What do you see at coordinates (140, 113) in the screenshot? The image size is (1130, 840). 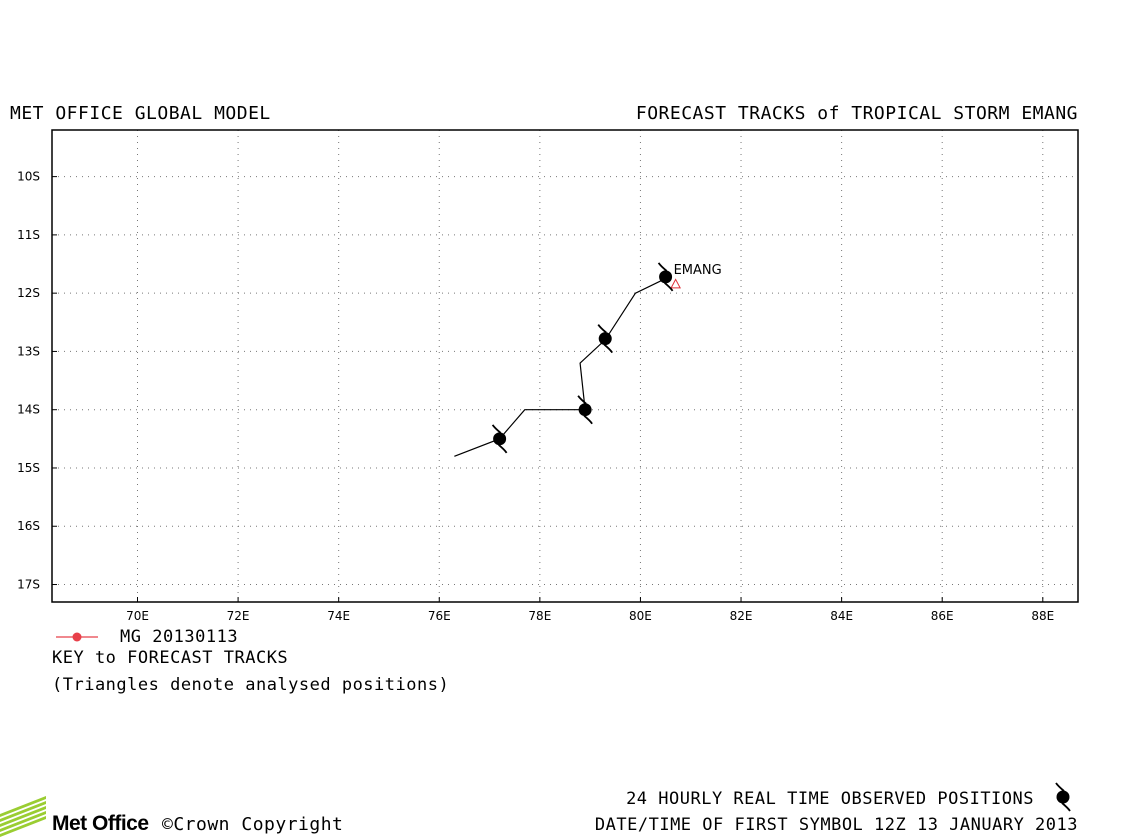 I see `map-title-left: MET OFFICE GLOBAL MODEL` at bounding box center [140, 113].